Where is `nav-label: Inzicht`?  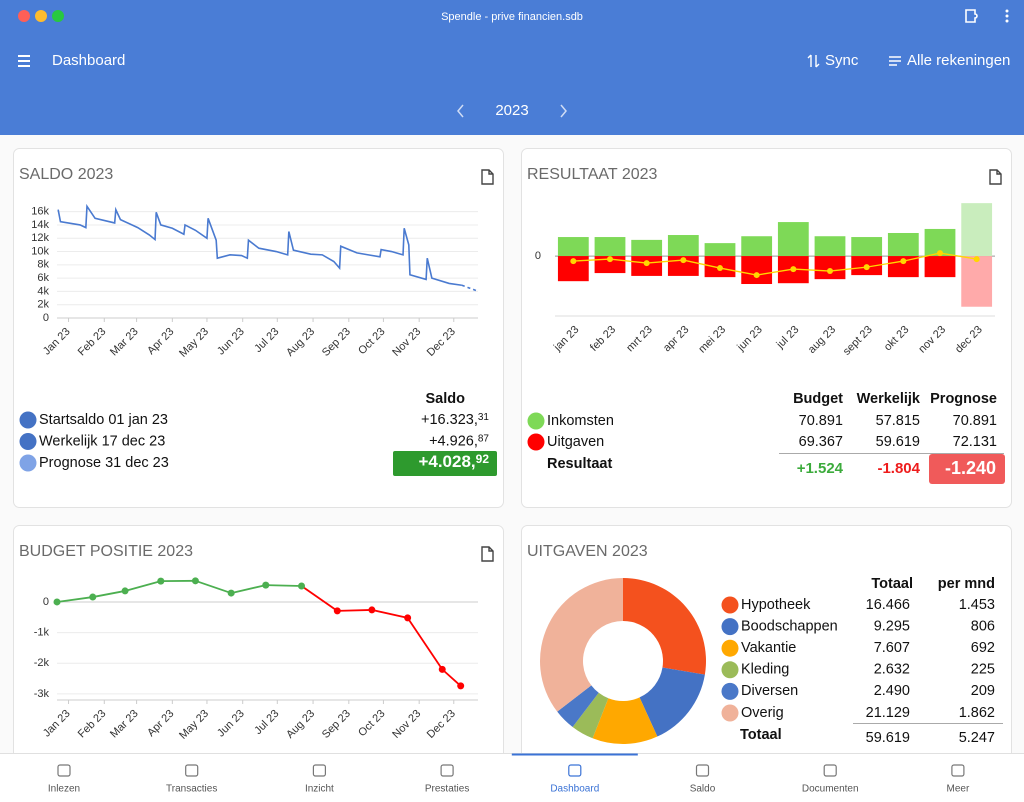 nav-label: Inzicht is located at coordinates (319, 789).